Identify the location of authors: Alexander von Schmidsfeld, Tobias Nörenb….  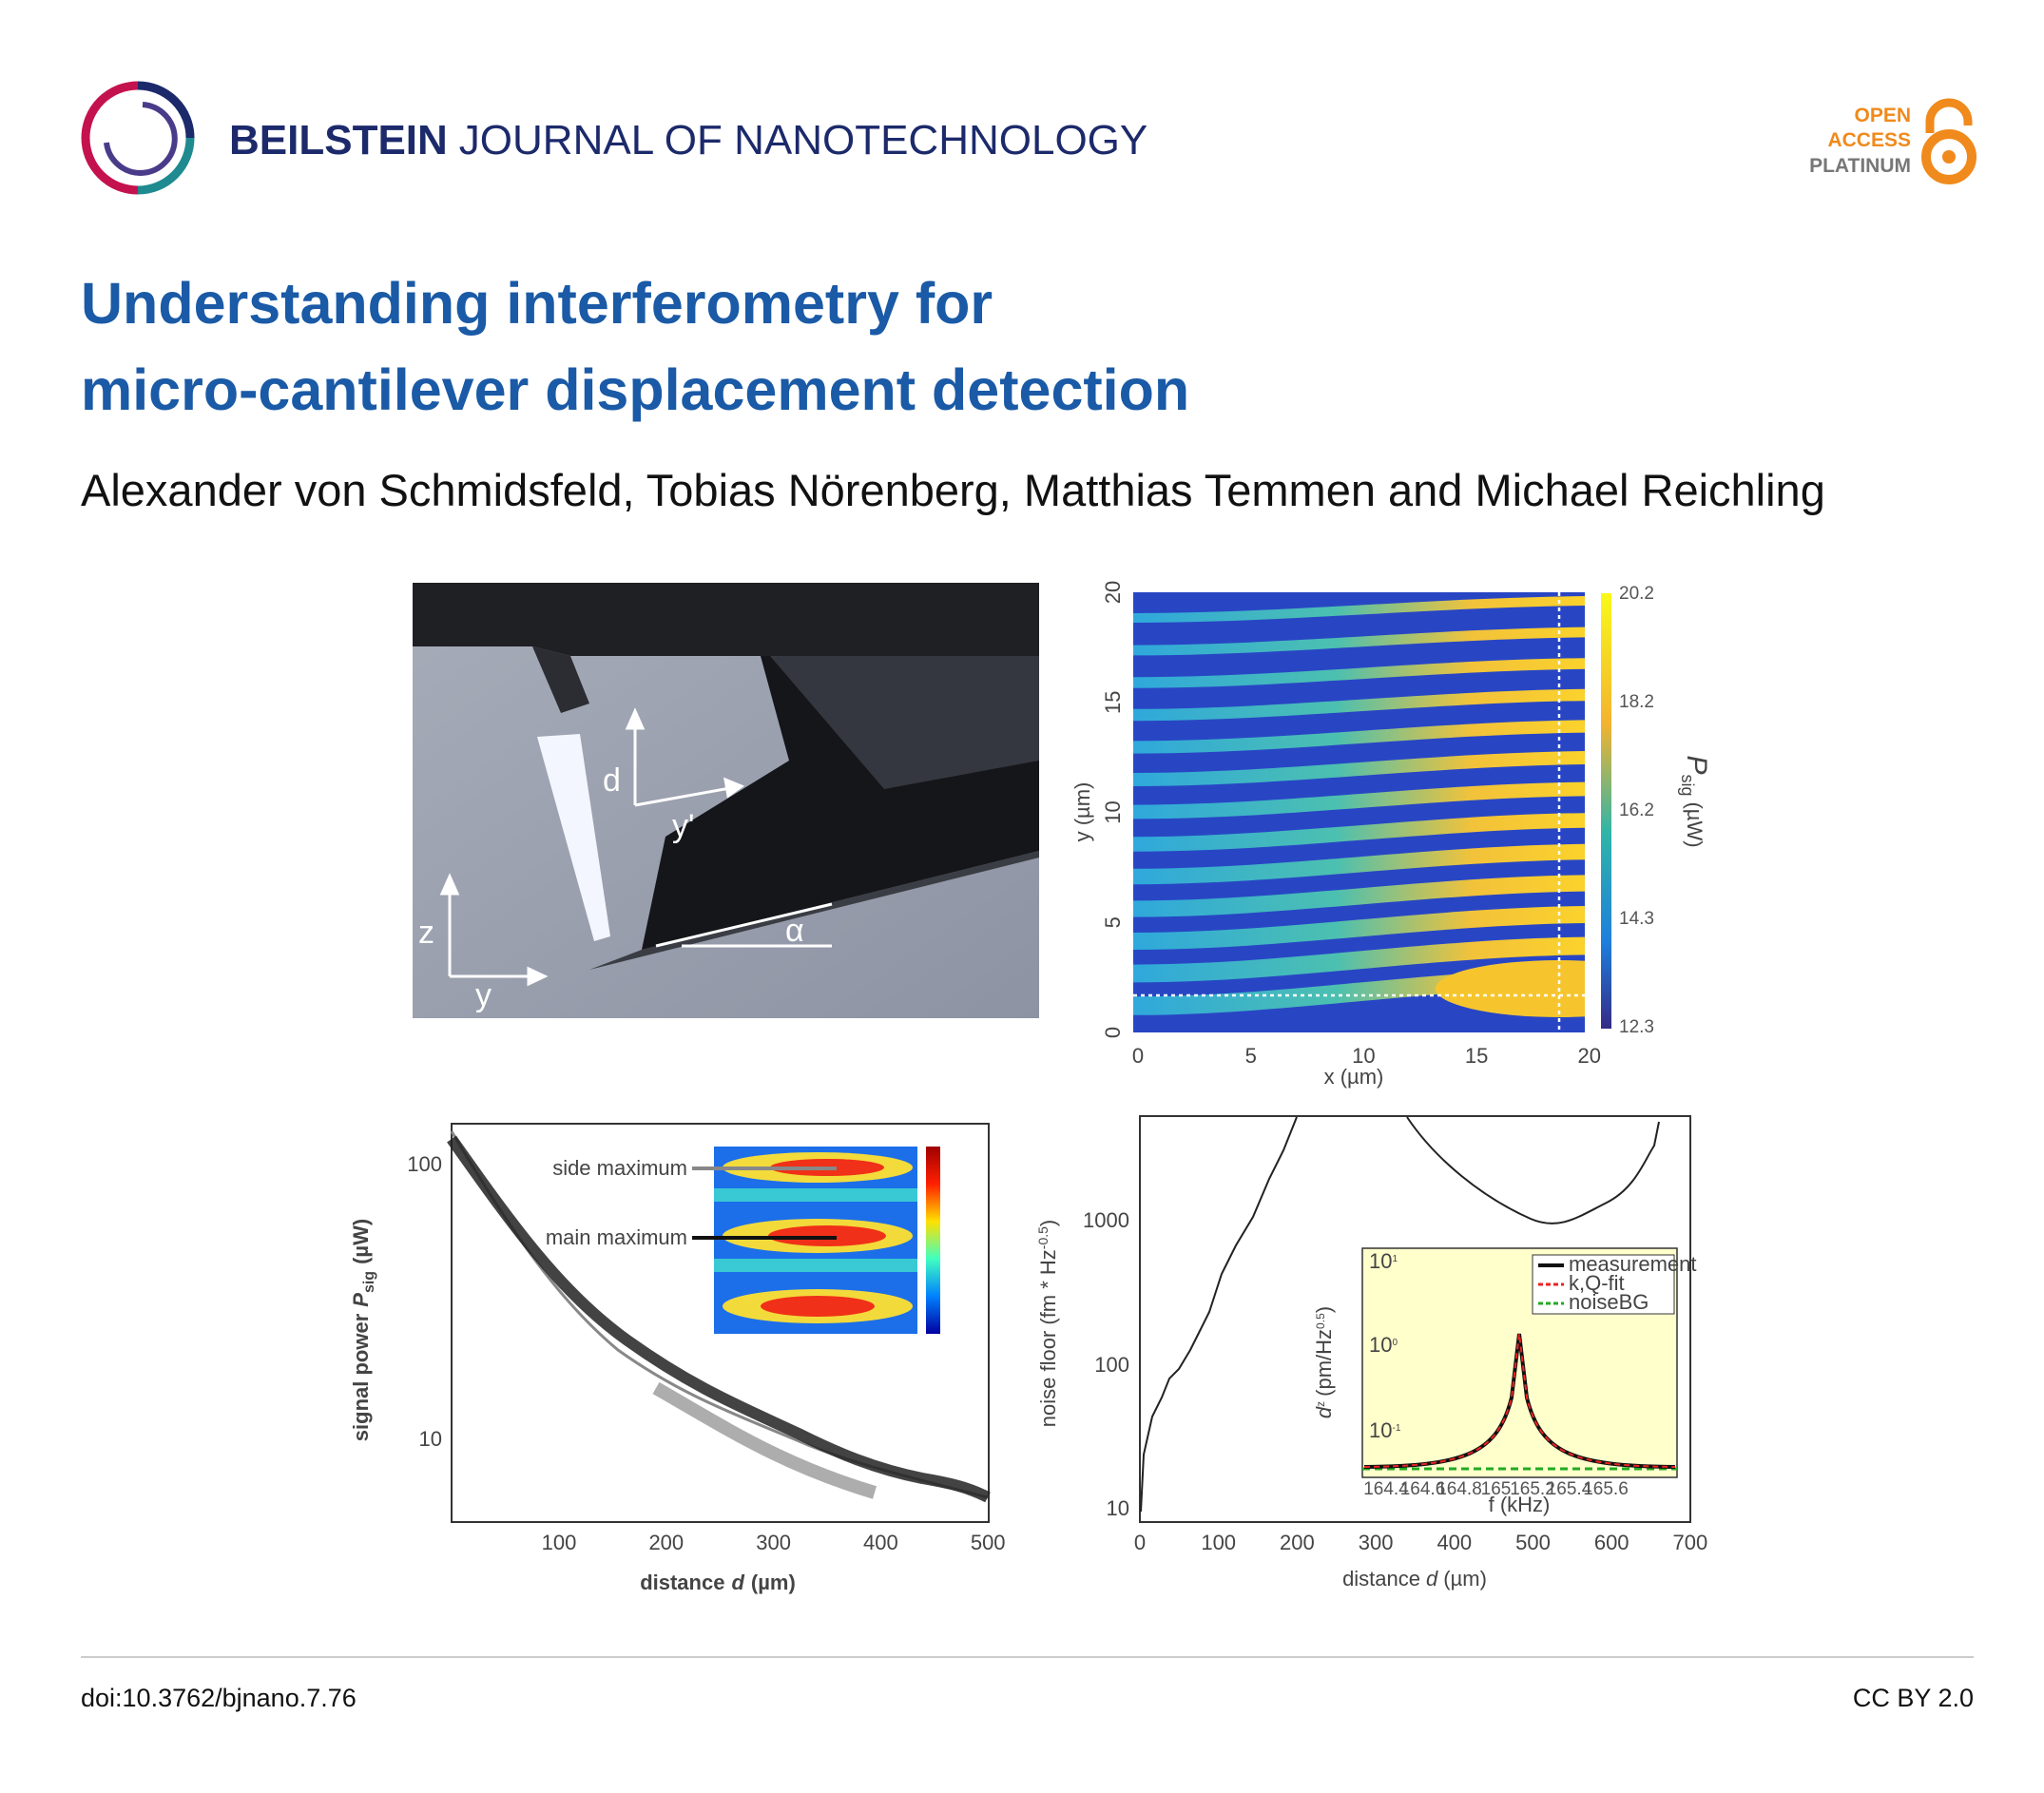
(953, 490).